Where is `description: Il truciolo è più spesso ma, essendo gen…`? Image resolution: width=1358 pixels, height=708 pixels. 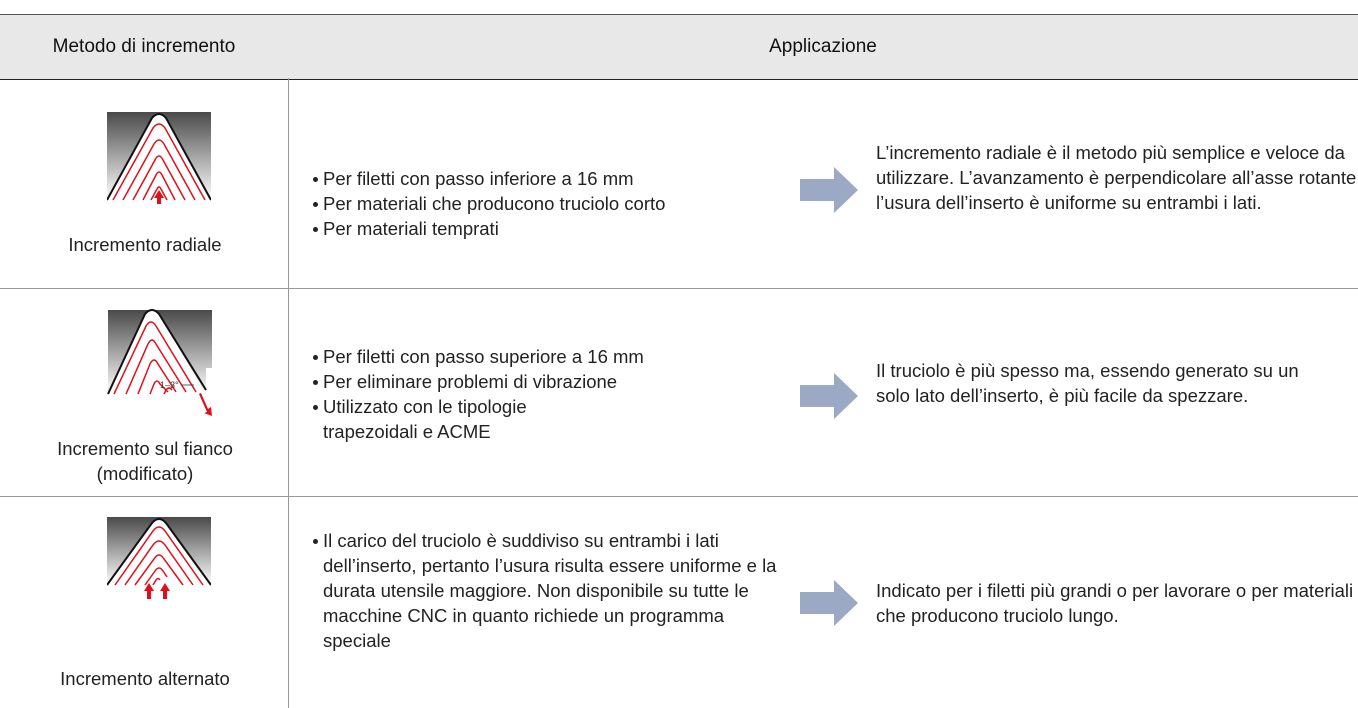
description: Il truciolo è più spesso ma, essendo gen… is located at coordinates (1087, 383).